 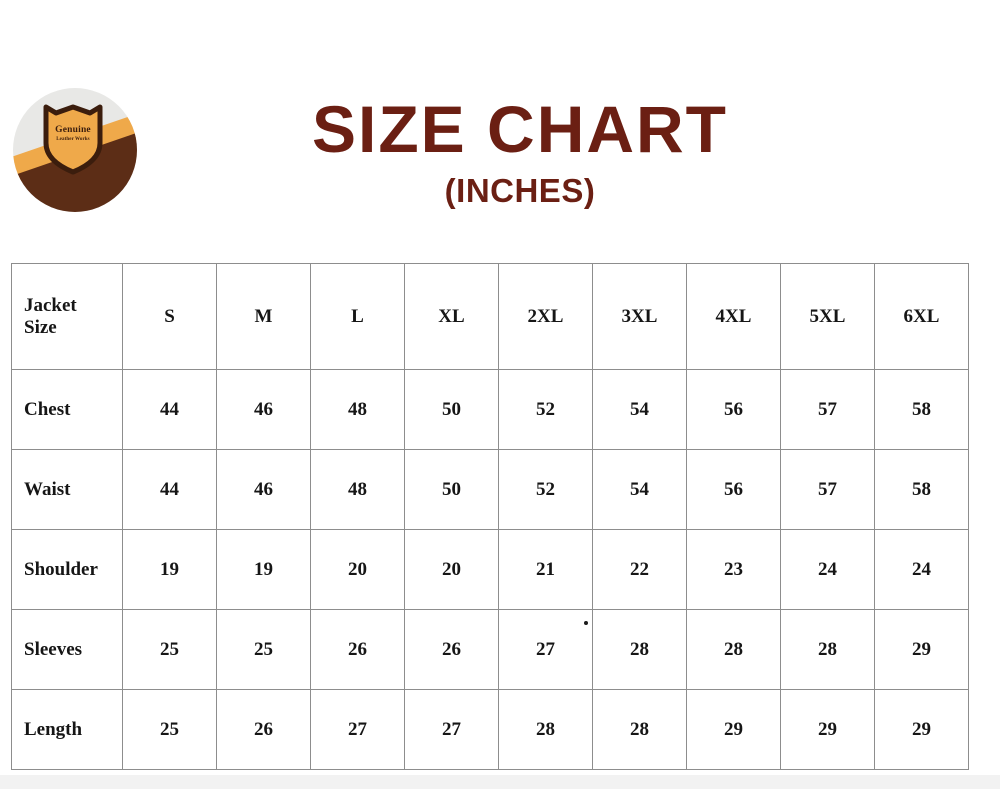 What do you see at coordinates (67, 569) in the screenshot?
I see `row-label-shoulder: Shoulder` at bounding box center [67, 569].